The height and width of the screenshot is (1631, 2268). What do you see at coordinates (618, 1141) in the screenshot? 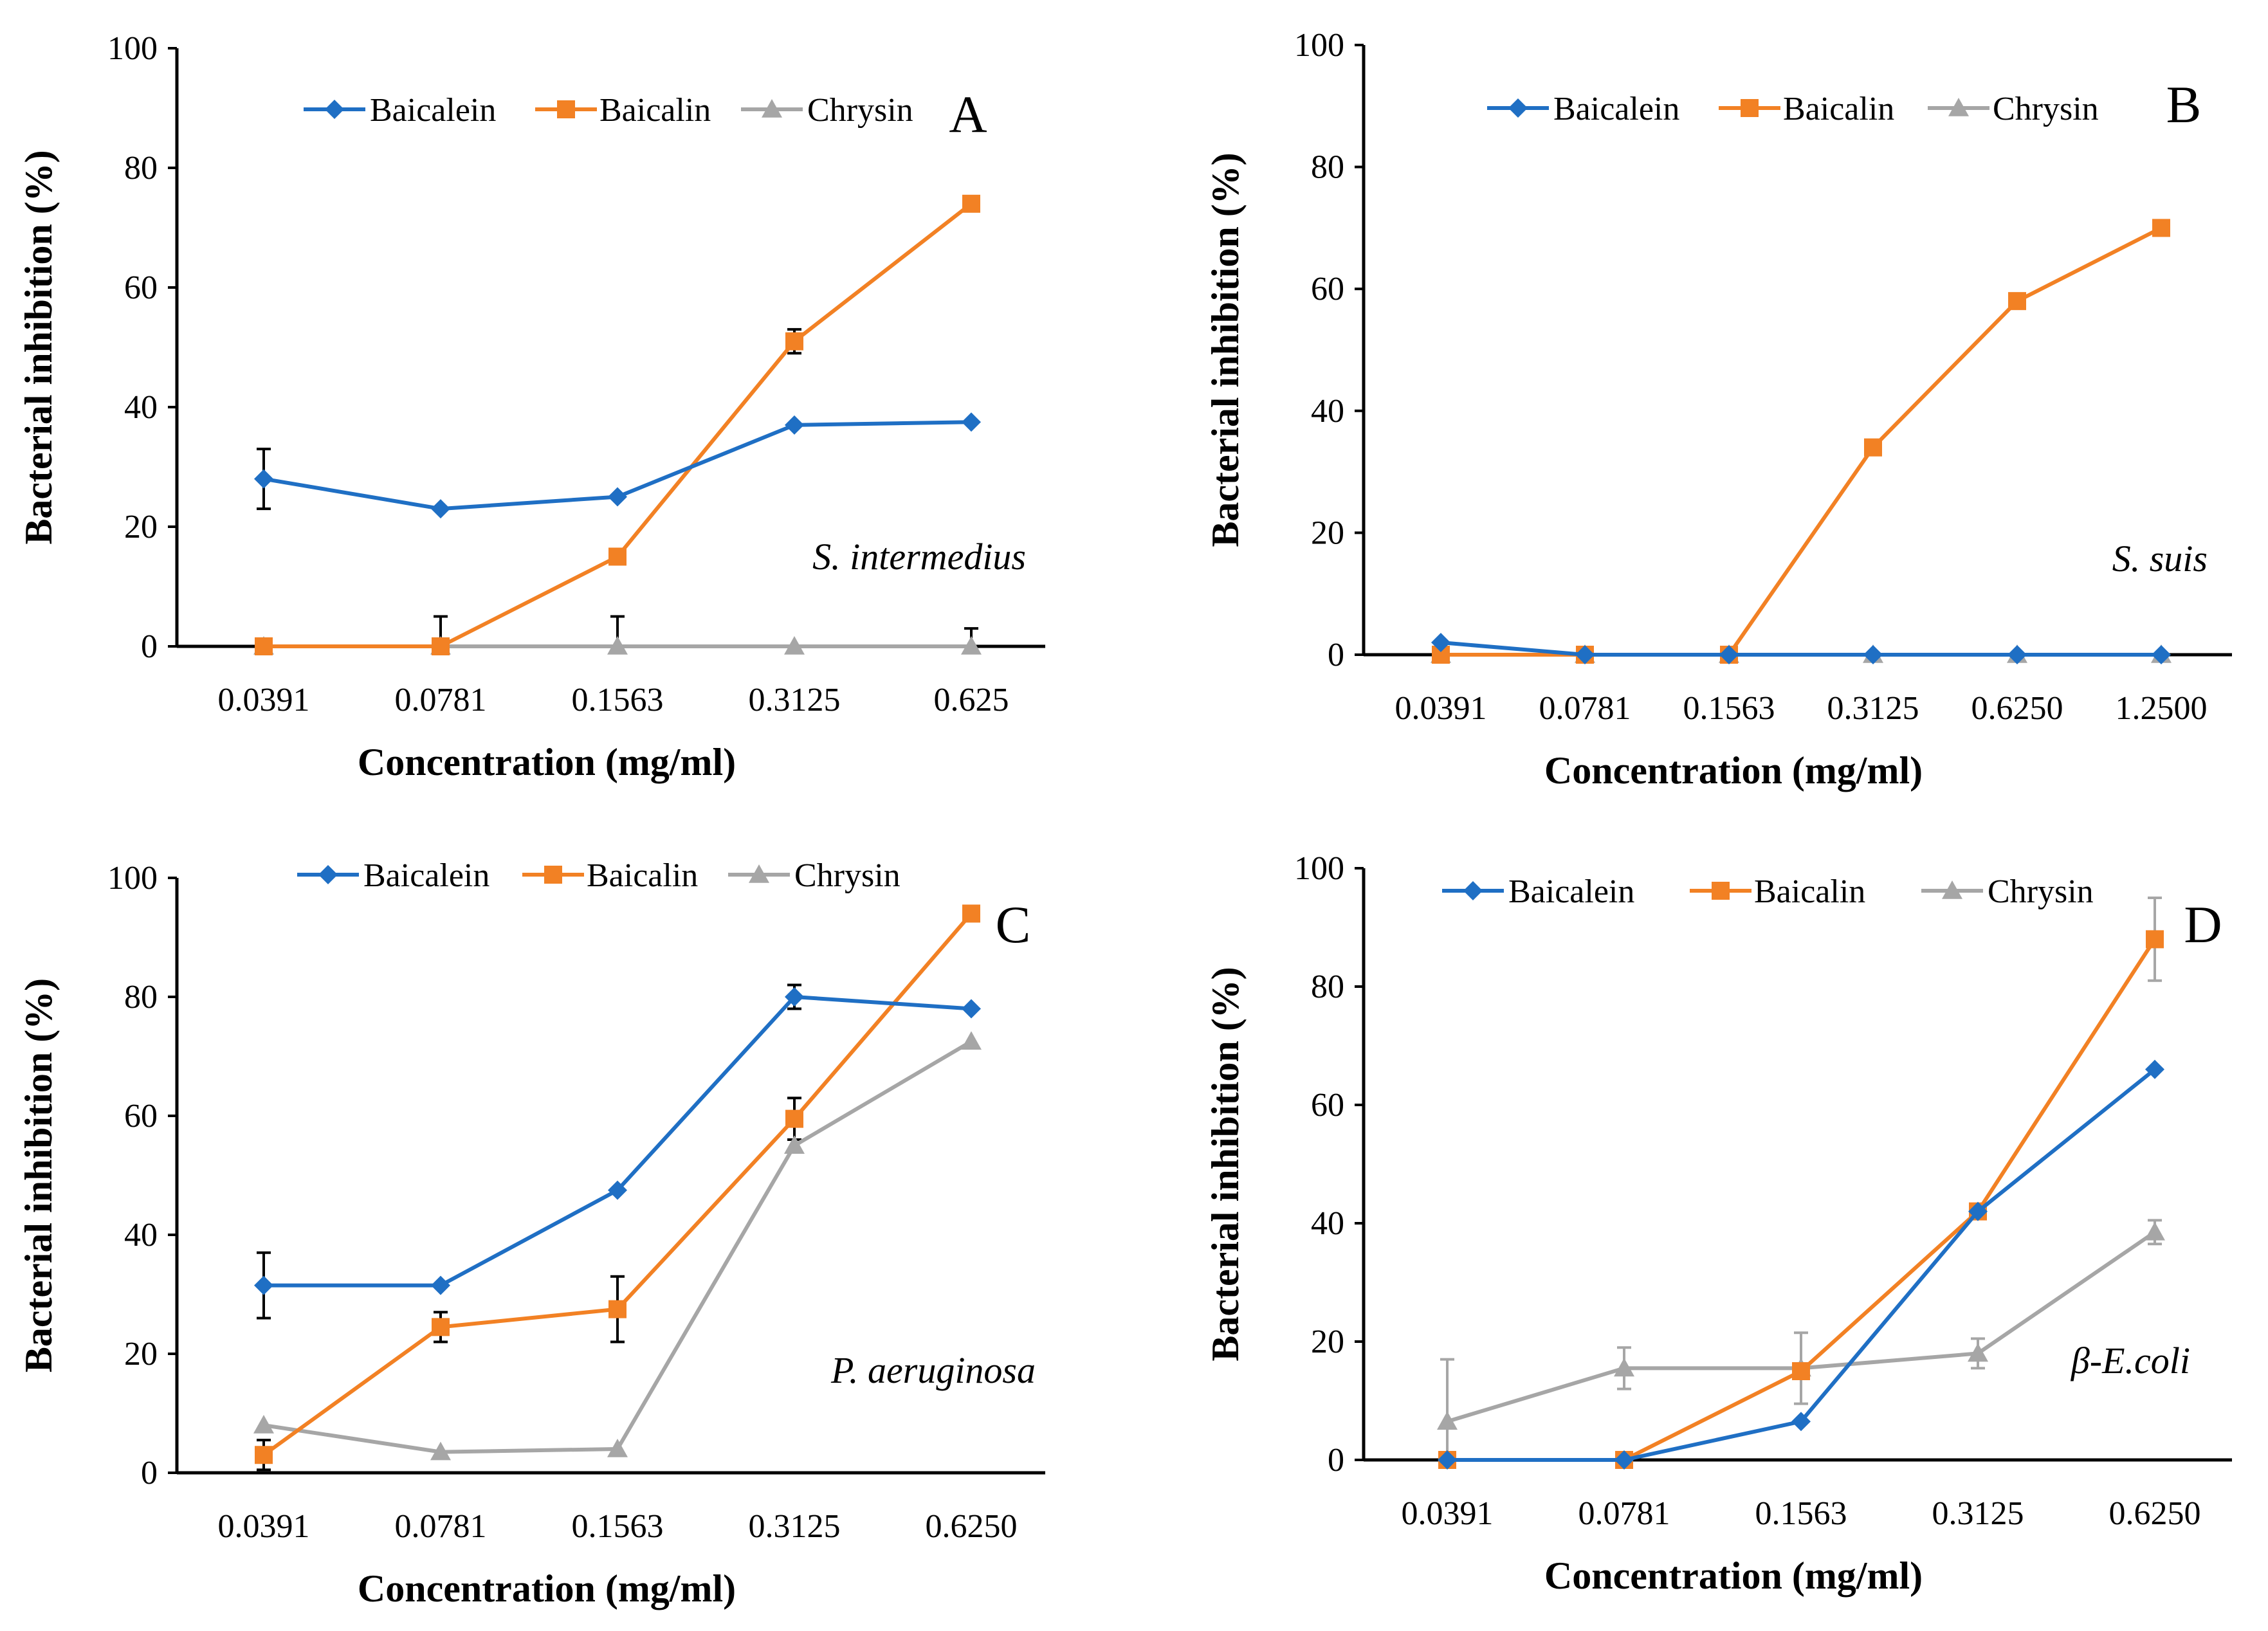
I see `panel-c-baicalein-line` at bounding box center [618, 1141].